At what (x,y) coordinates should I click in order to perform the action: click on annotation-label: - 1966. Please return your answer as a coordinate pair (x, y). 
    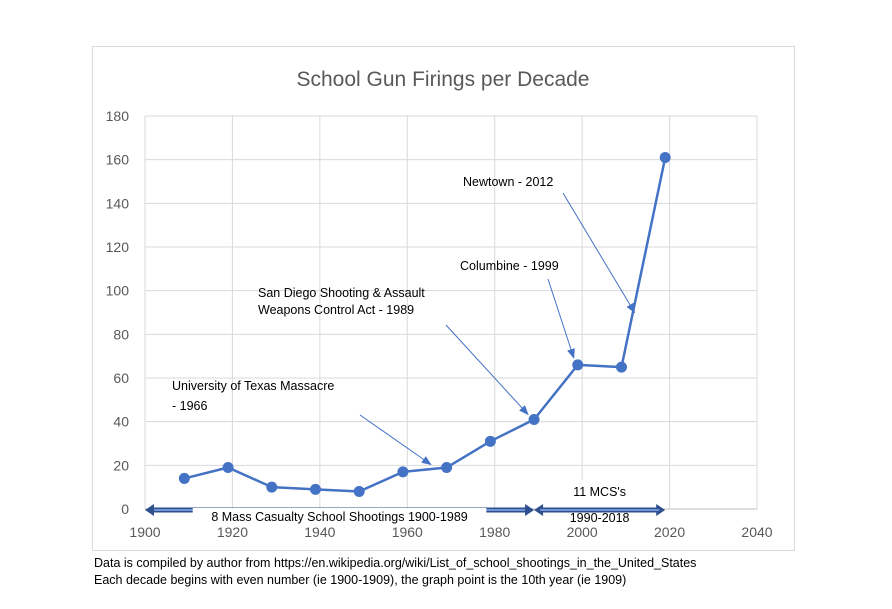
    Looking at the image, I should click on (189, 406).